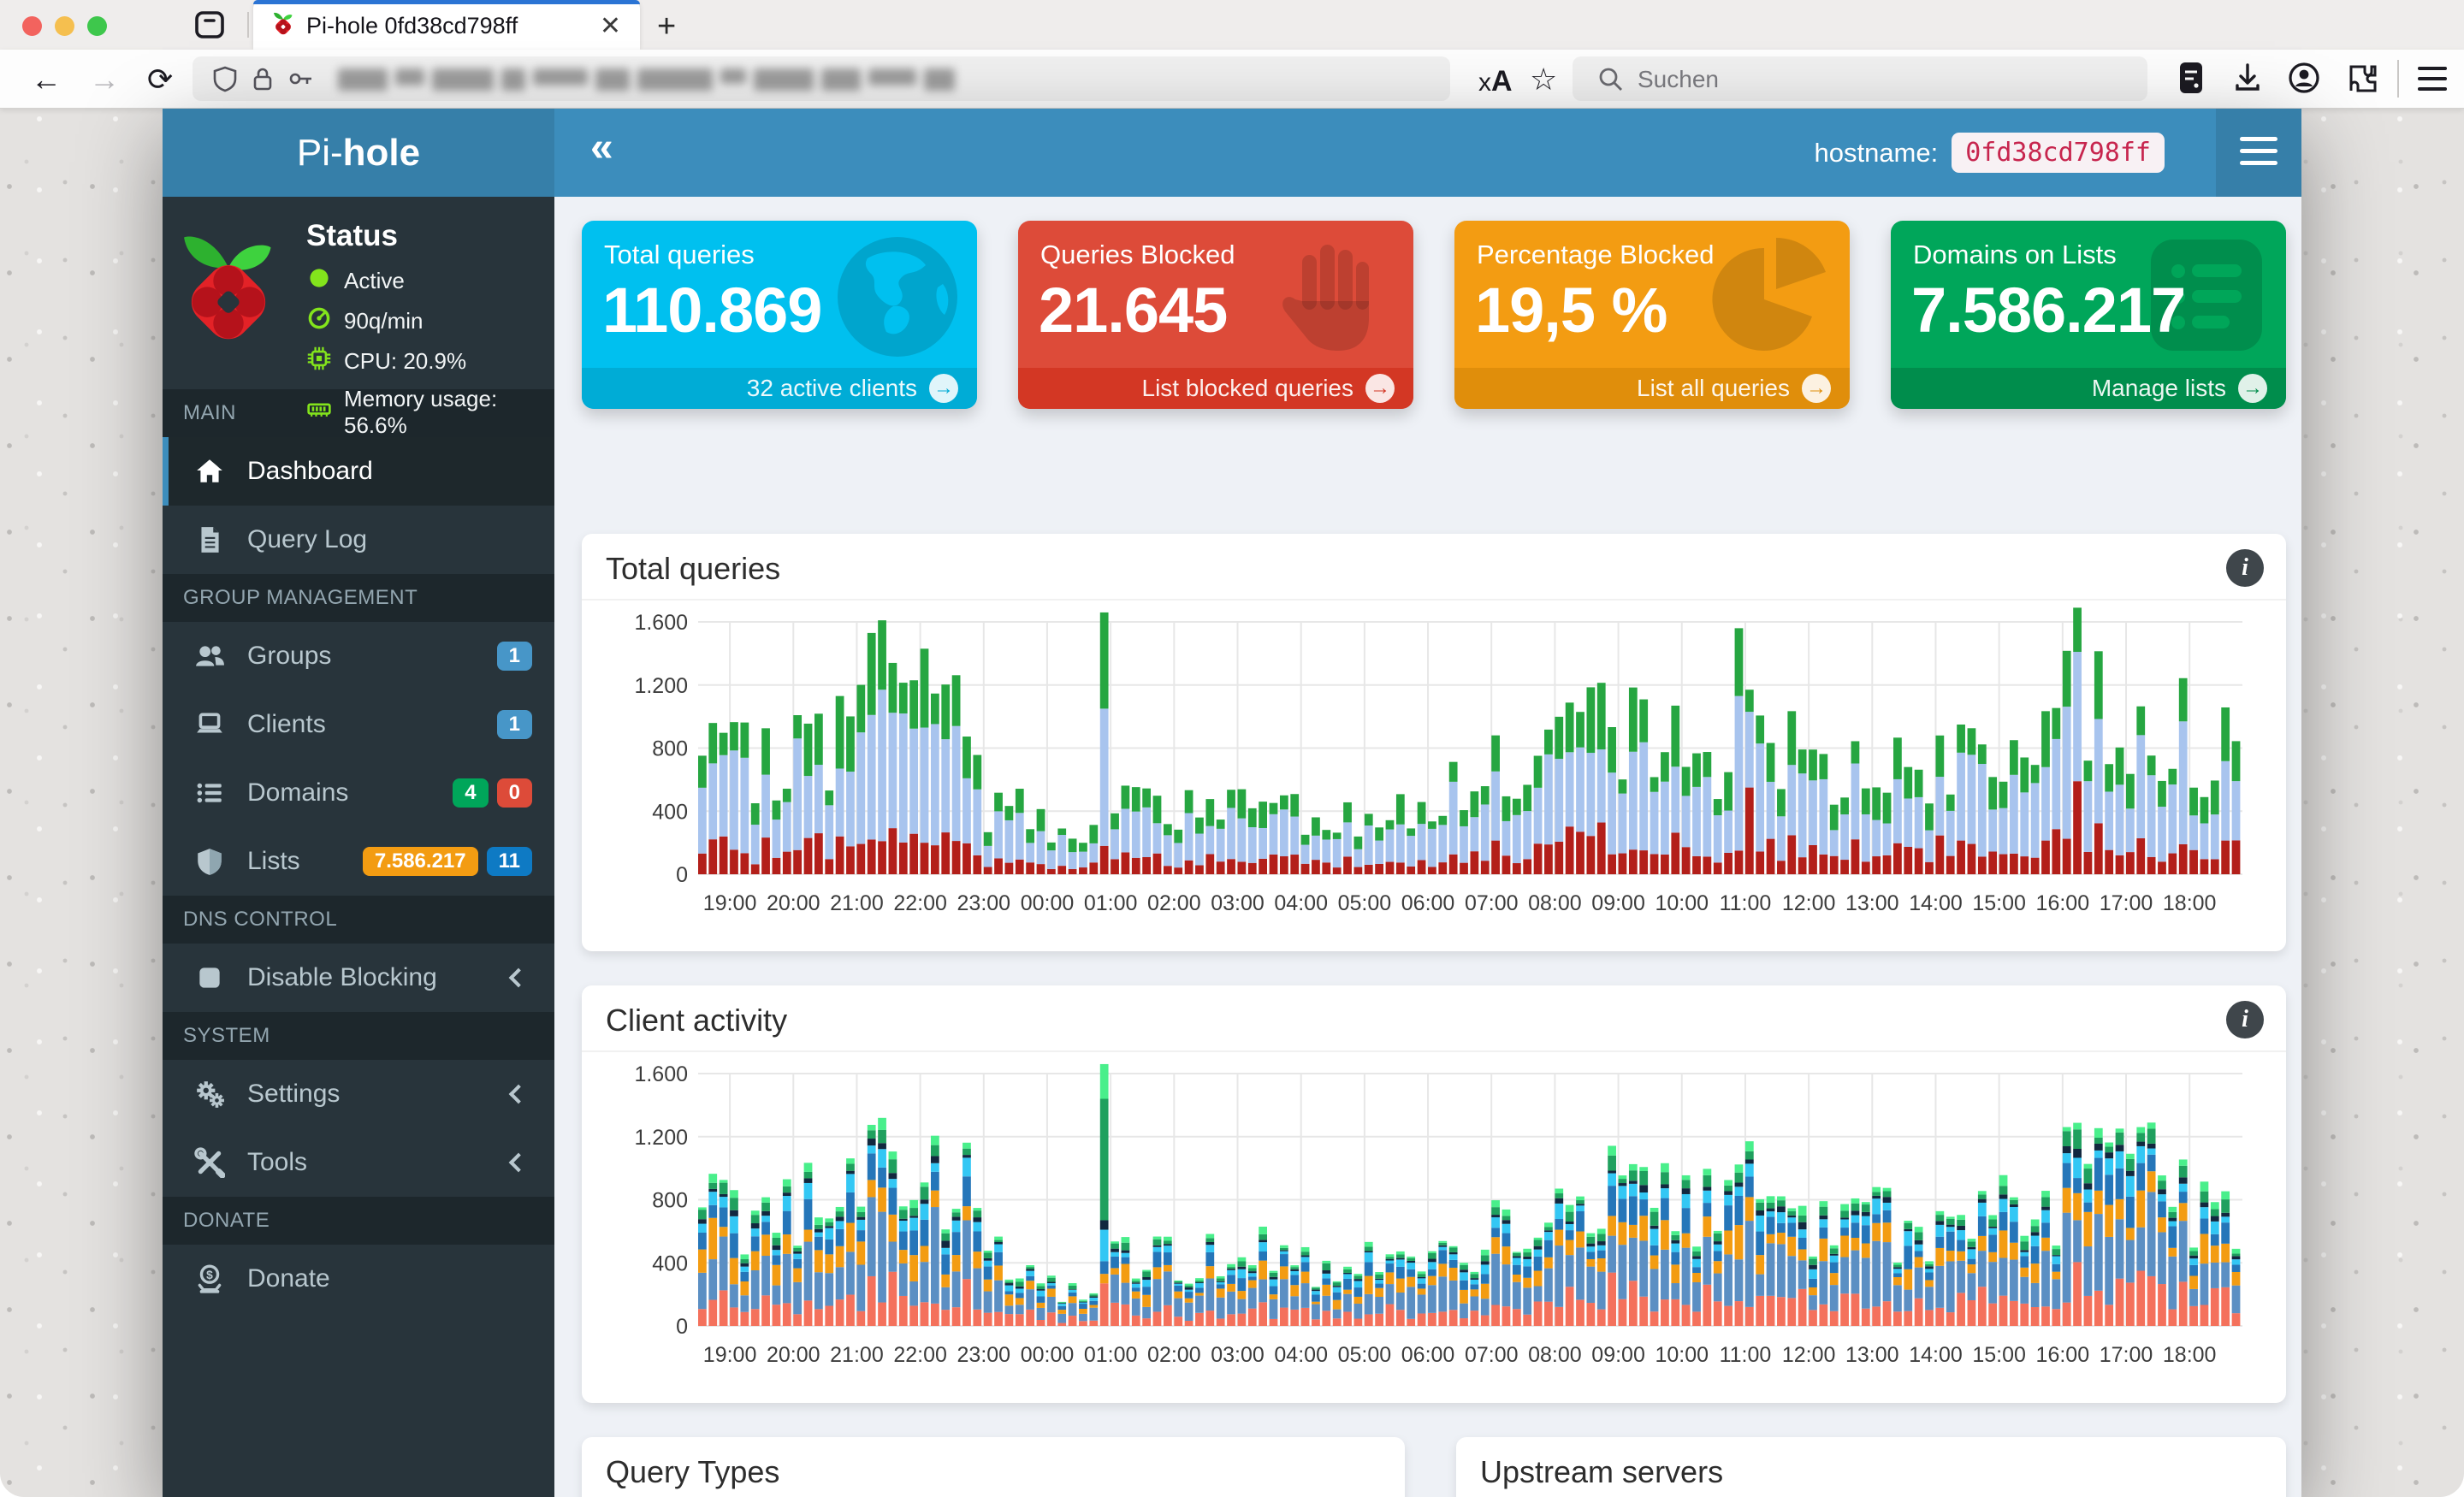  Describe the element at coordinates (104, 79) in the screenshot. I see `forward-icon: →` at that location.